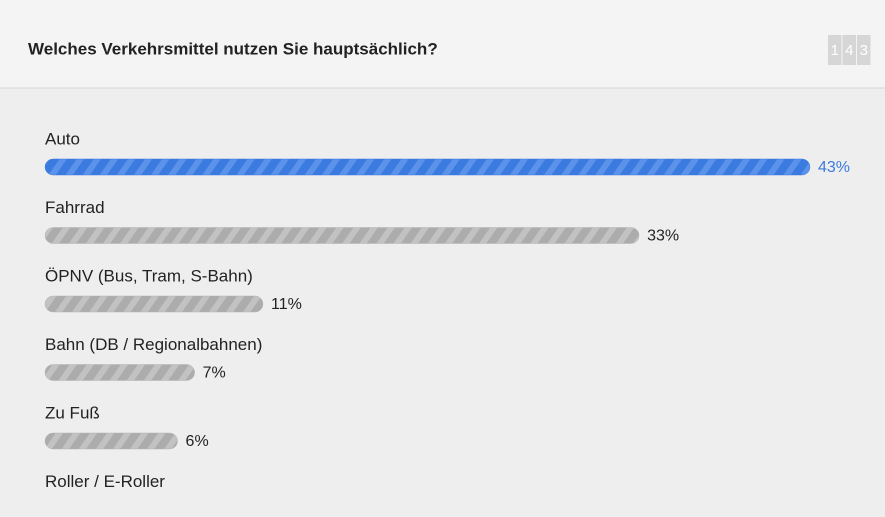 This screenshot has width=885, height=517. What do you see at coordinates (834, 167) in the screenshot?
I see `value-label: 43%` at bounding box center [834, 167].